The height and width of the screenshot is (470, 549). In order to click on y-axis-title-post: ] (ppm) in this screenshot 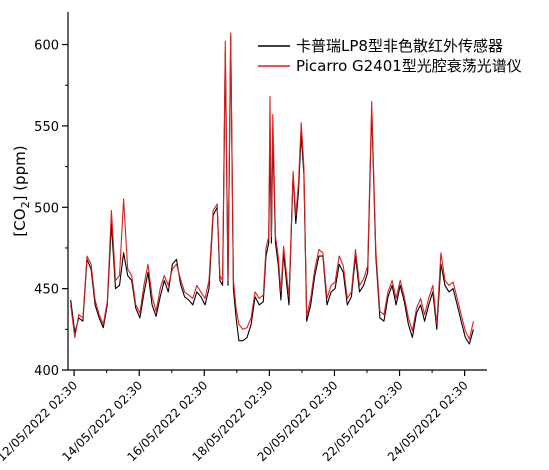, I will do `click(20, 173)`.